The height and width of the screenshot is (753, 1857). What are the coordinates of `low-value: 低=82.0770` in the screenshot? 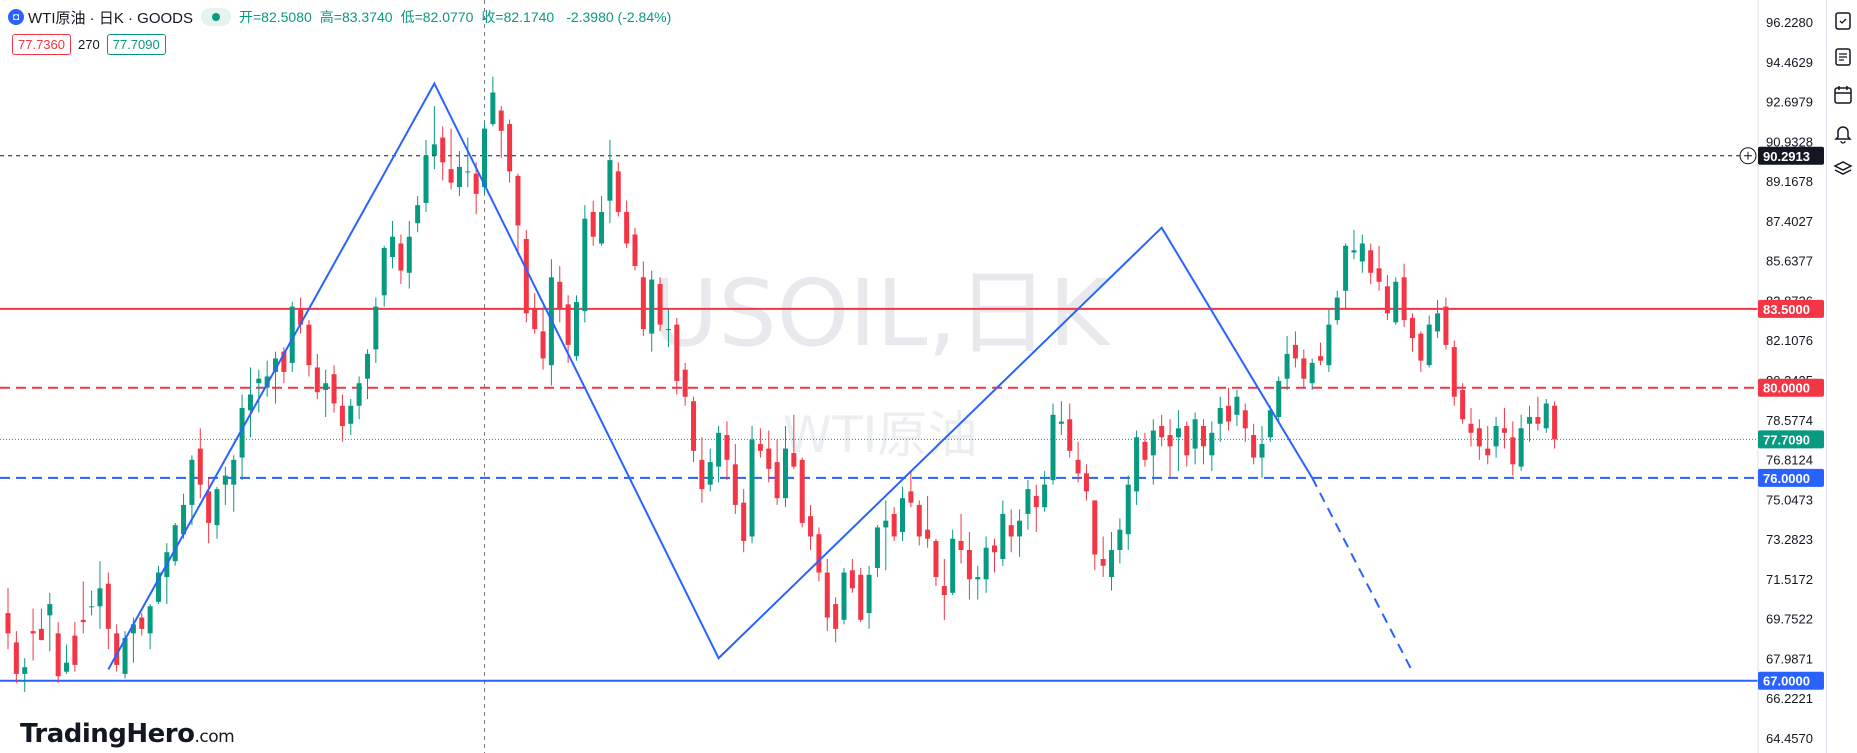 It's located at (437, 17).